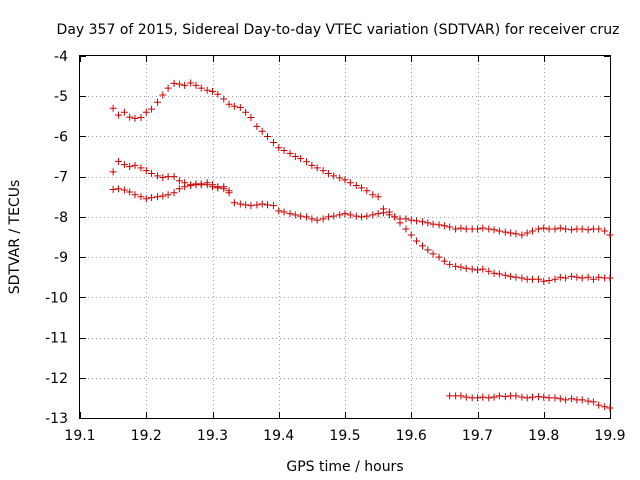  Describe the element at coordinates (61, 178) in the screenshot. I see `y-tick-label: -7` at that location.